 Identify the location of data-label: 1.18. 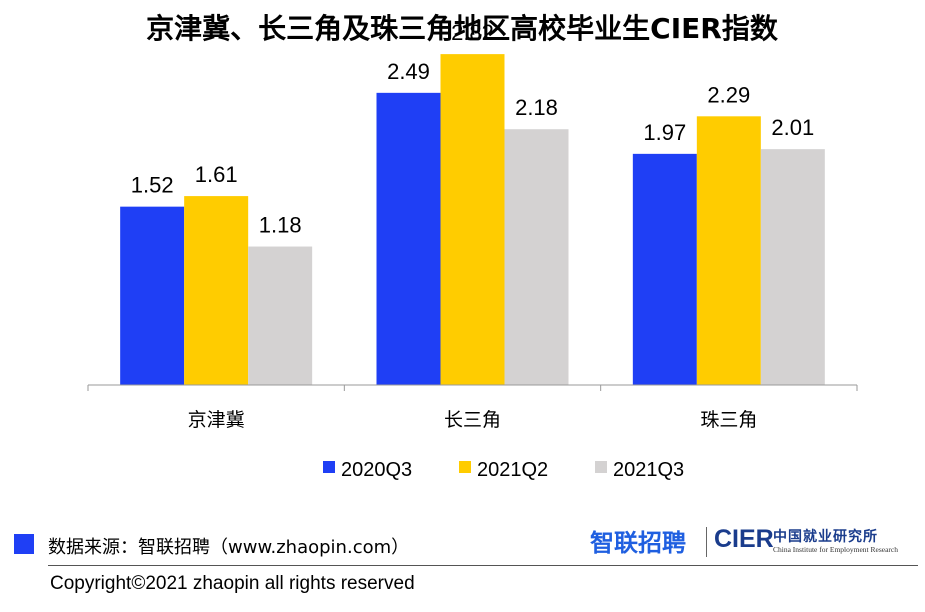
(280, 225).